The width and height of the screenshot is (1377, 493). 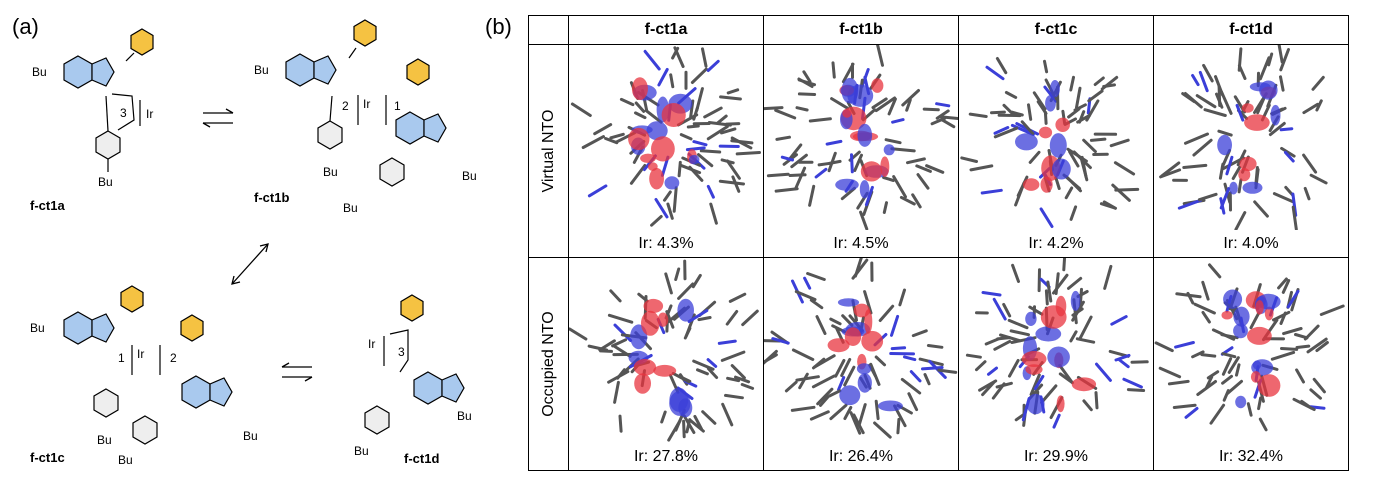 I want to click on but-group: Bu, so click(x=105, y=182).